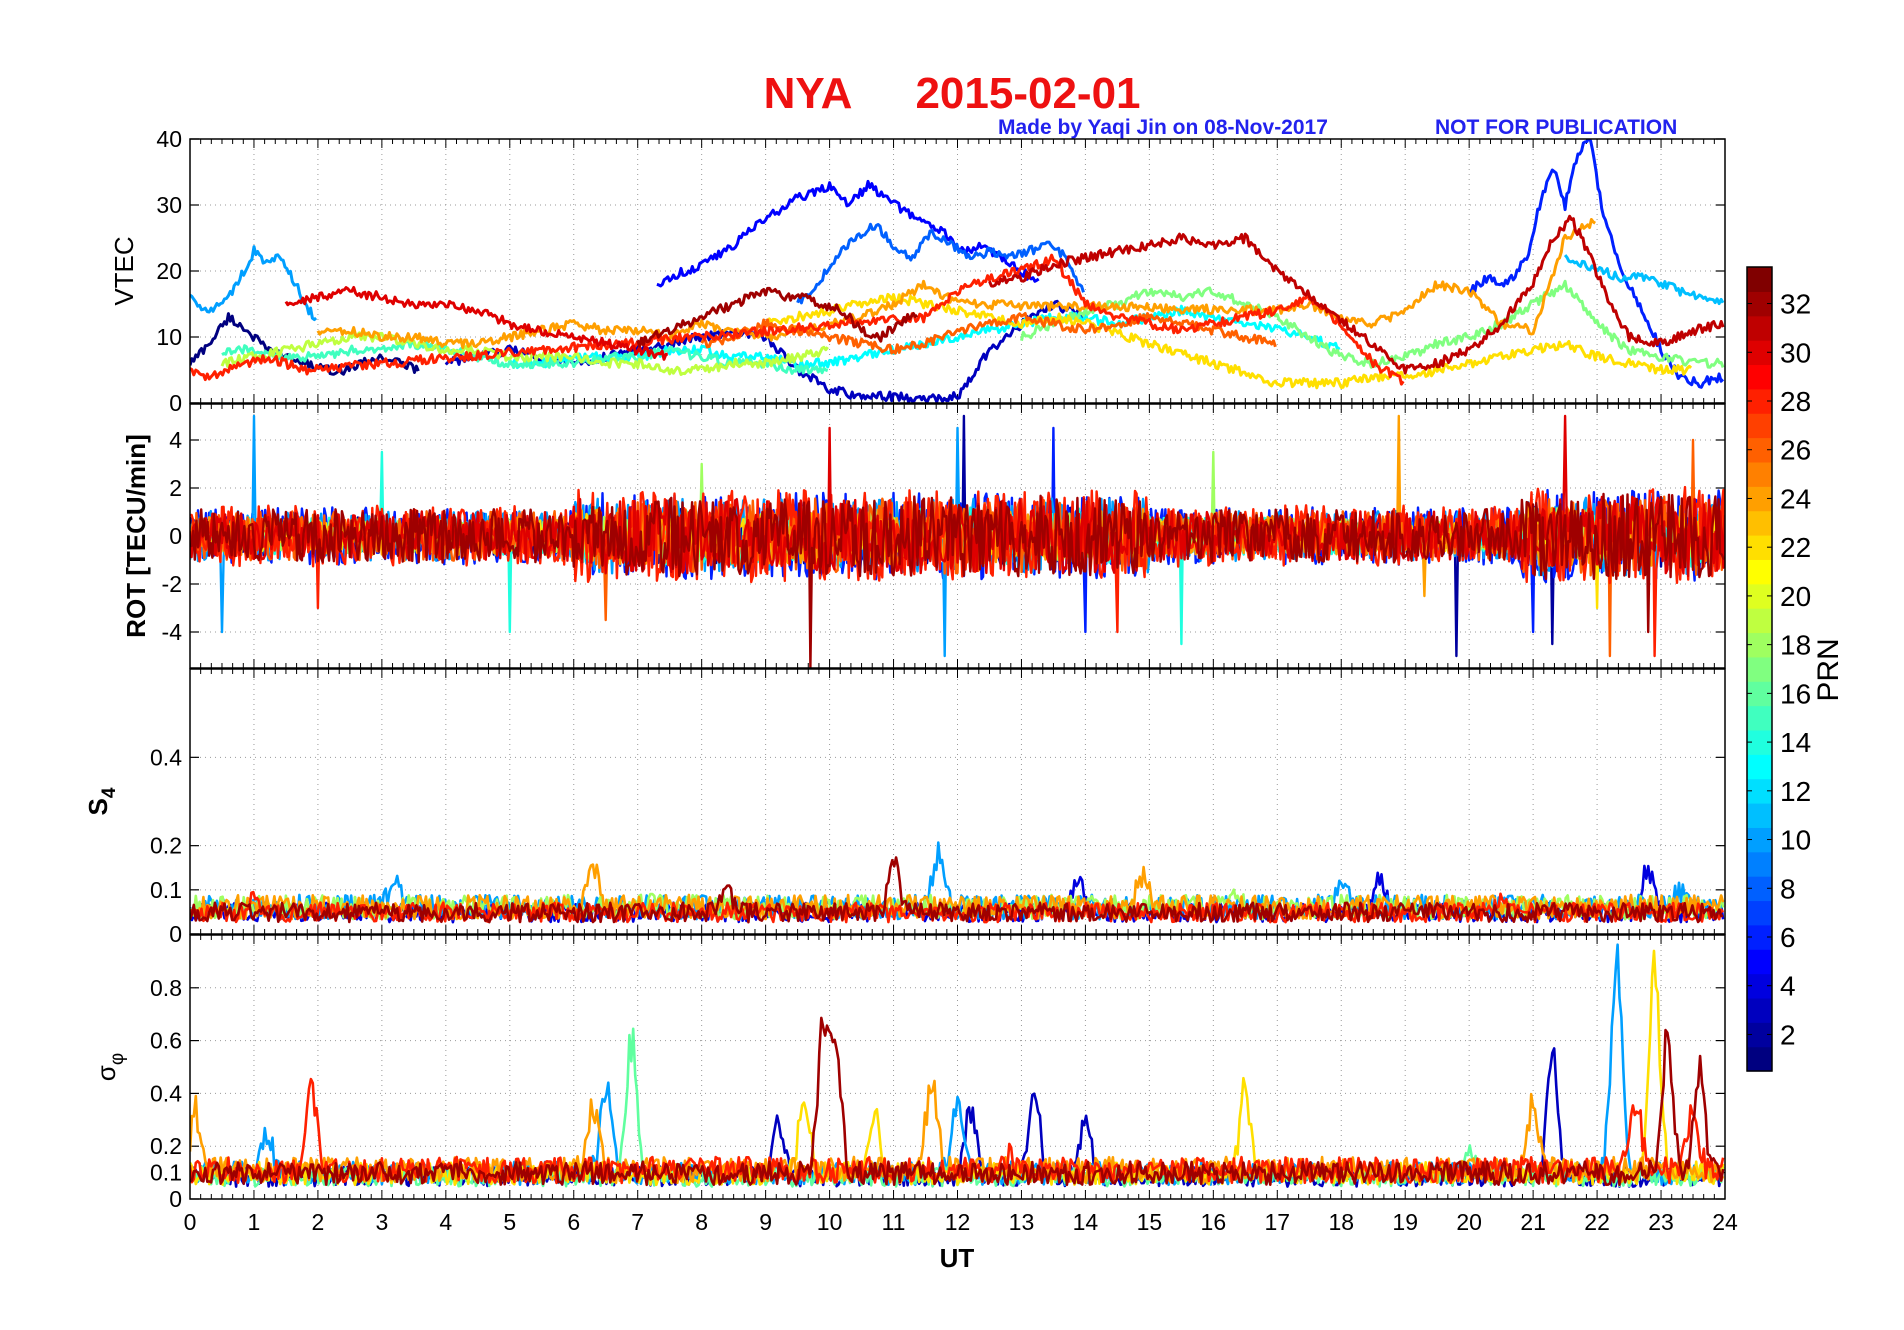 Image resolution: width=1904 pixels, height=1330 pixels. Describe the element at coordinates (1027, 93) in the screenshot. I see `title-date: 2015-02-01` at that location.